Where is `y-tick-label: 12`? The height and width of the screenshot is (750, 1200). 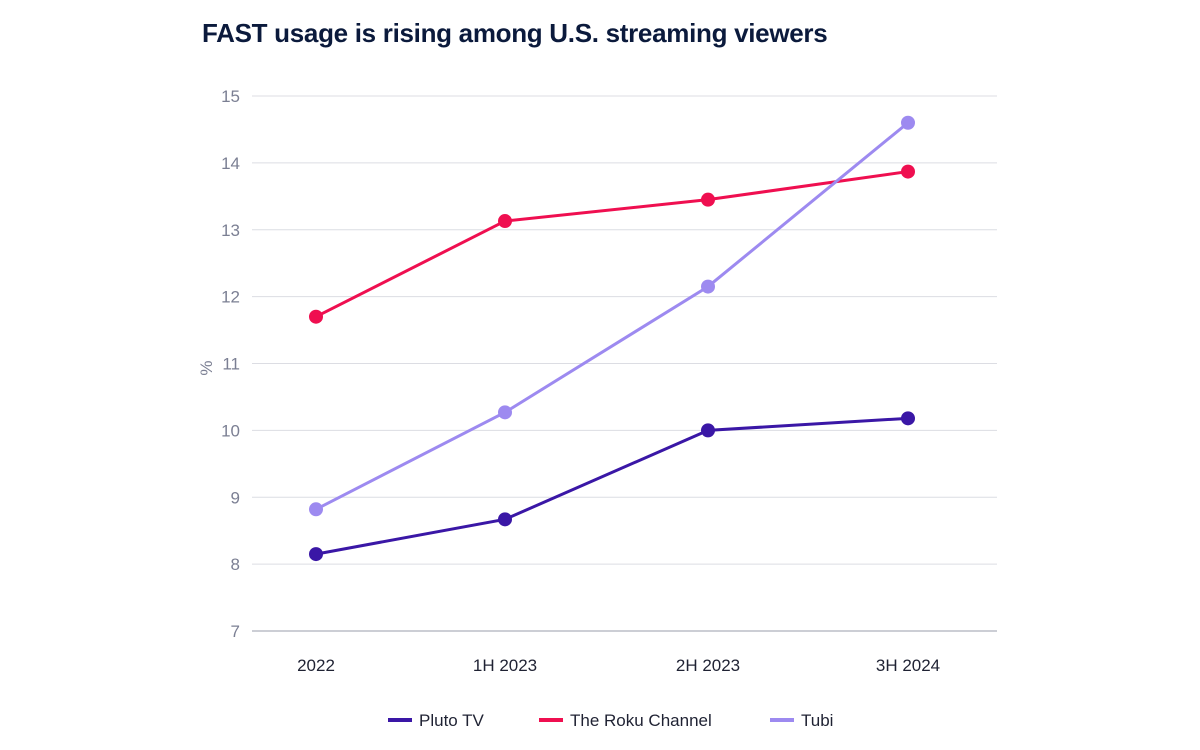 y-tick-label: 12 is located at coordinates (230, 297).